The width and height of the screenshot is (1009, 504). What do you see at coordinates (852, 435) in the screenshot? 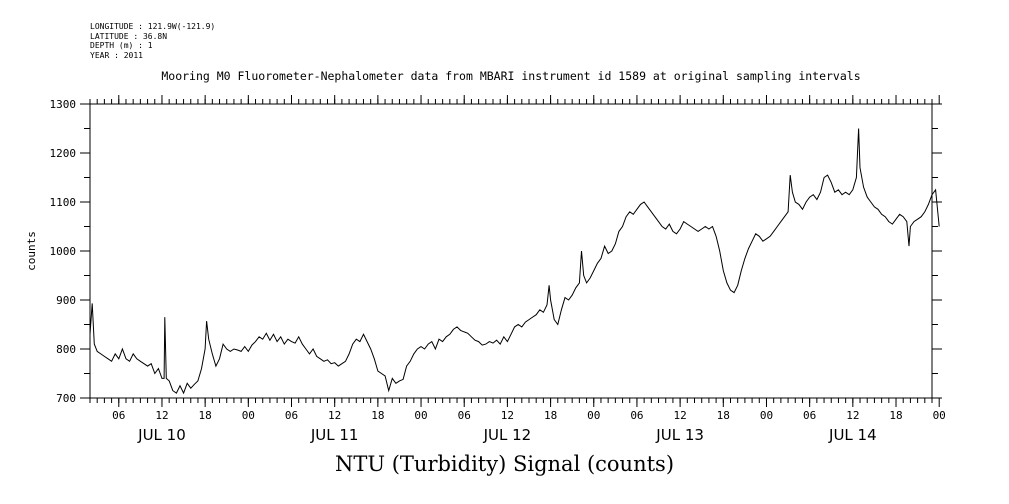
I see `x-day-label: JUL 14` at bounding box center [852, 435].